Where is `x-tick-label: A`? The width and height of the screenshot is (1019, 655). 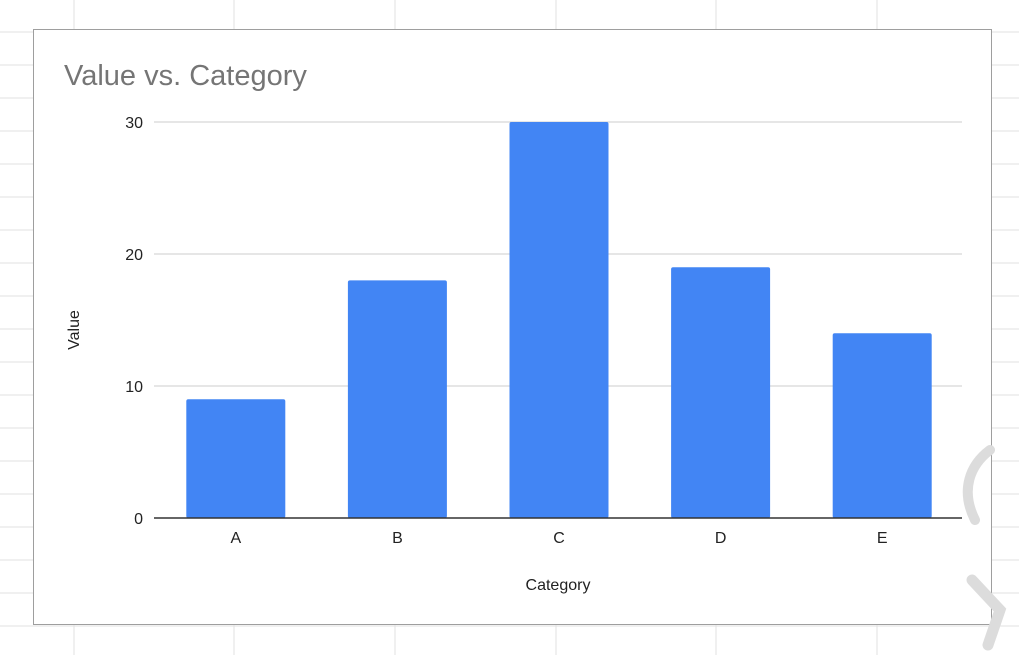
x-tick-label: A is located at coordinates (235, 538).